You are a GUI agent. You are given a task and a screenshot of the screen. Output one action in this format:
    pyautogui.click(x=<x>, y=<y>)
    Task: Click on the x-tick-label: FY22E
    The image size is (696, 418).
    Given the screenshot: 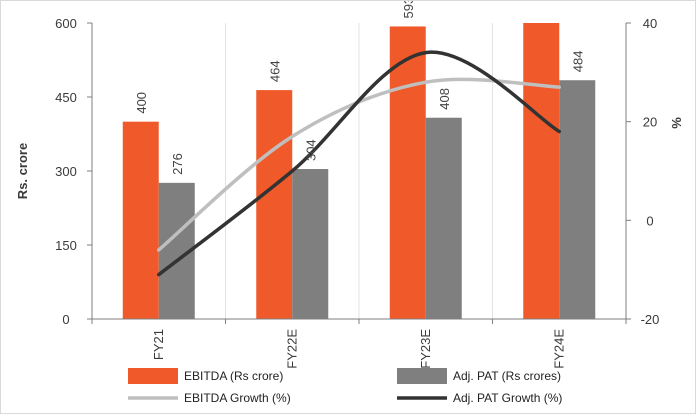 What is the action you would take?
    pyautogui.click(x=291, y=349)
    